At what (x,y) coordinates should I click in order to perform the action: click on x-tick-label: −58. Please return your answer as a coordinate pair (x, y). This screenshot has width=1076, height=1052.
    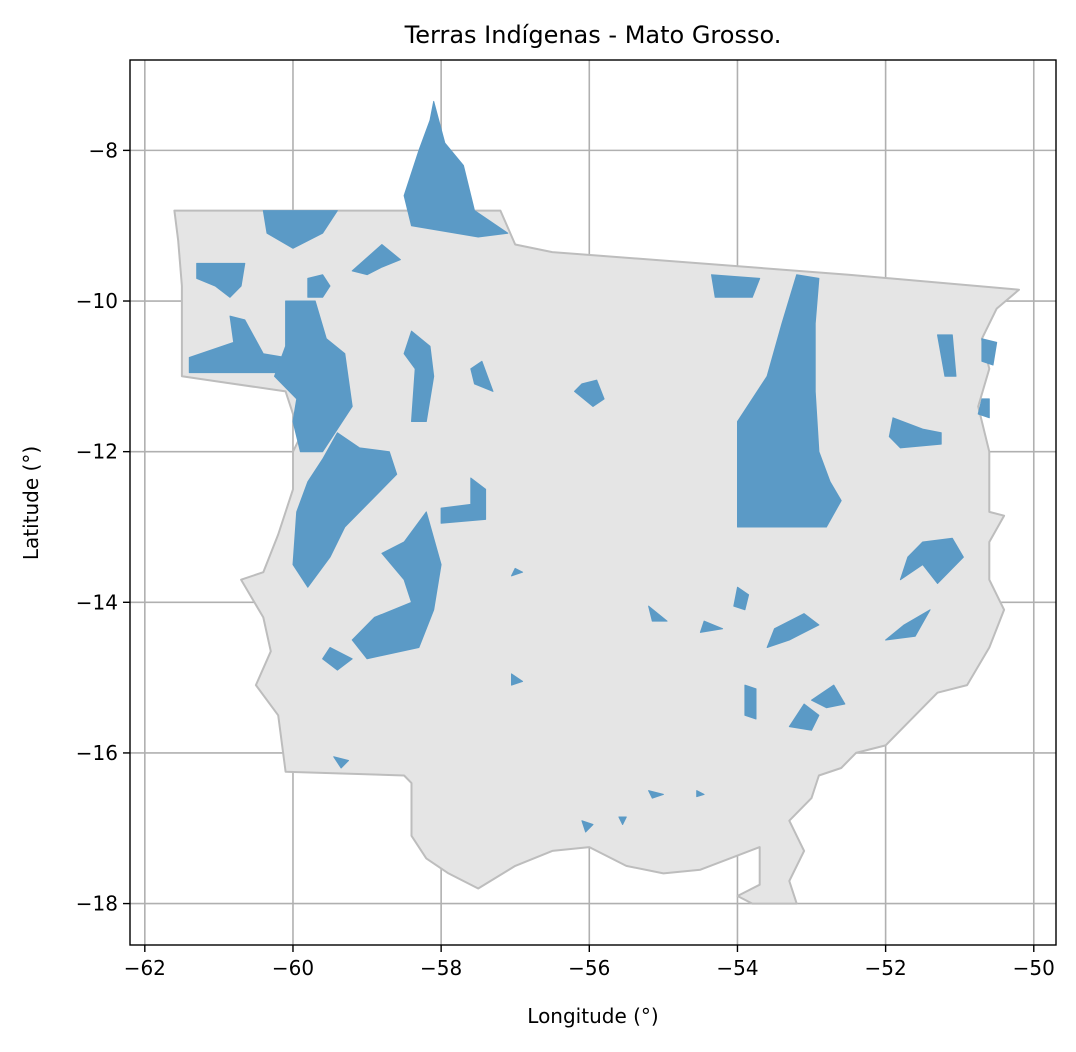
    Looking at the image, I should click on (441, 968).